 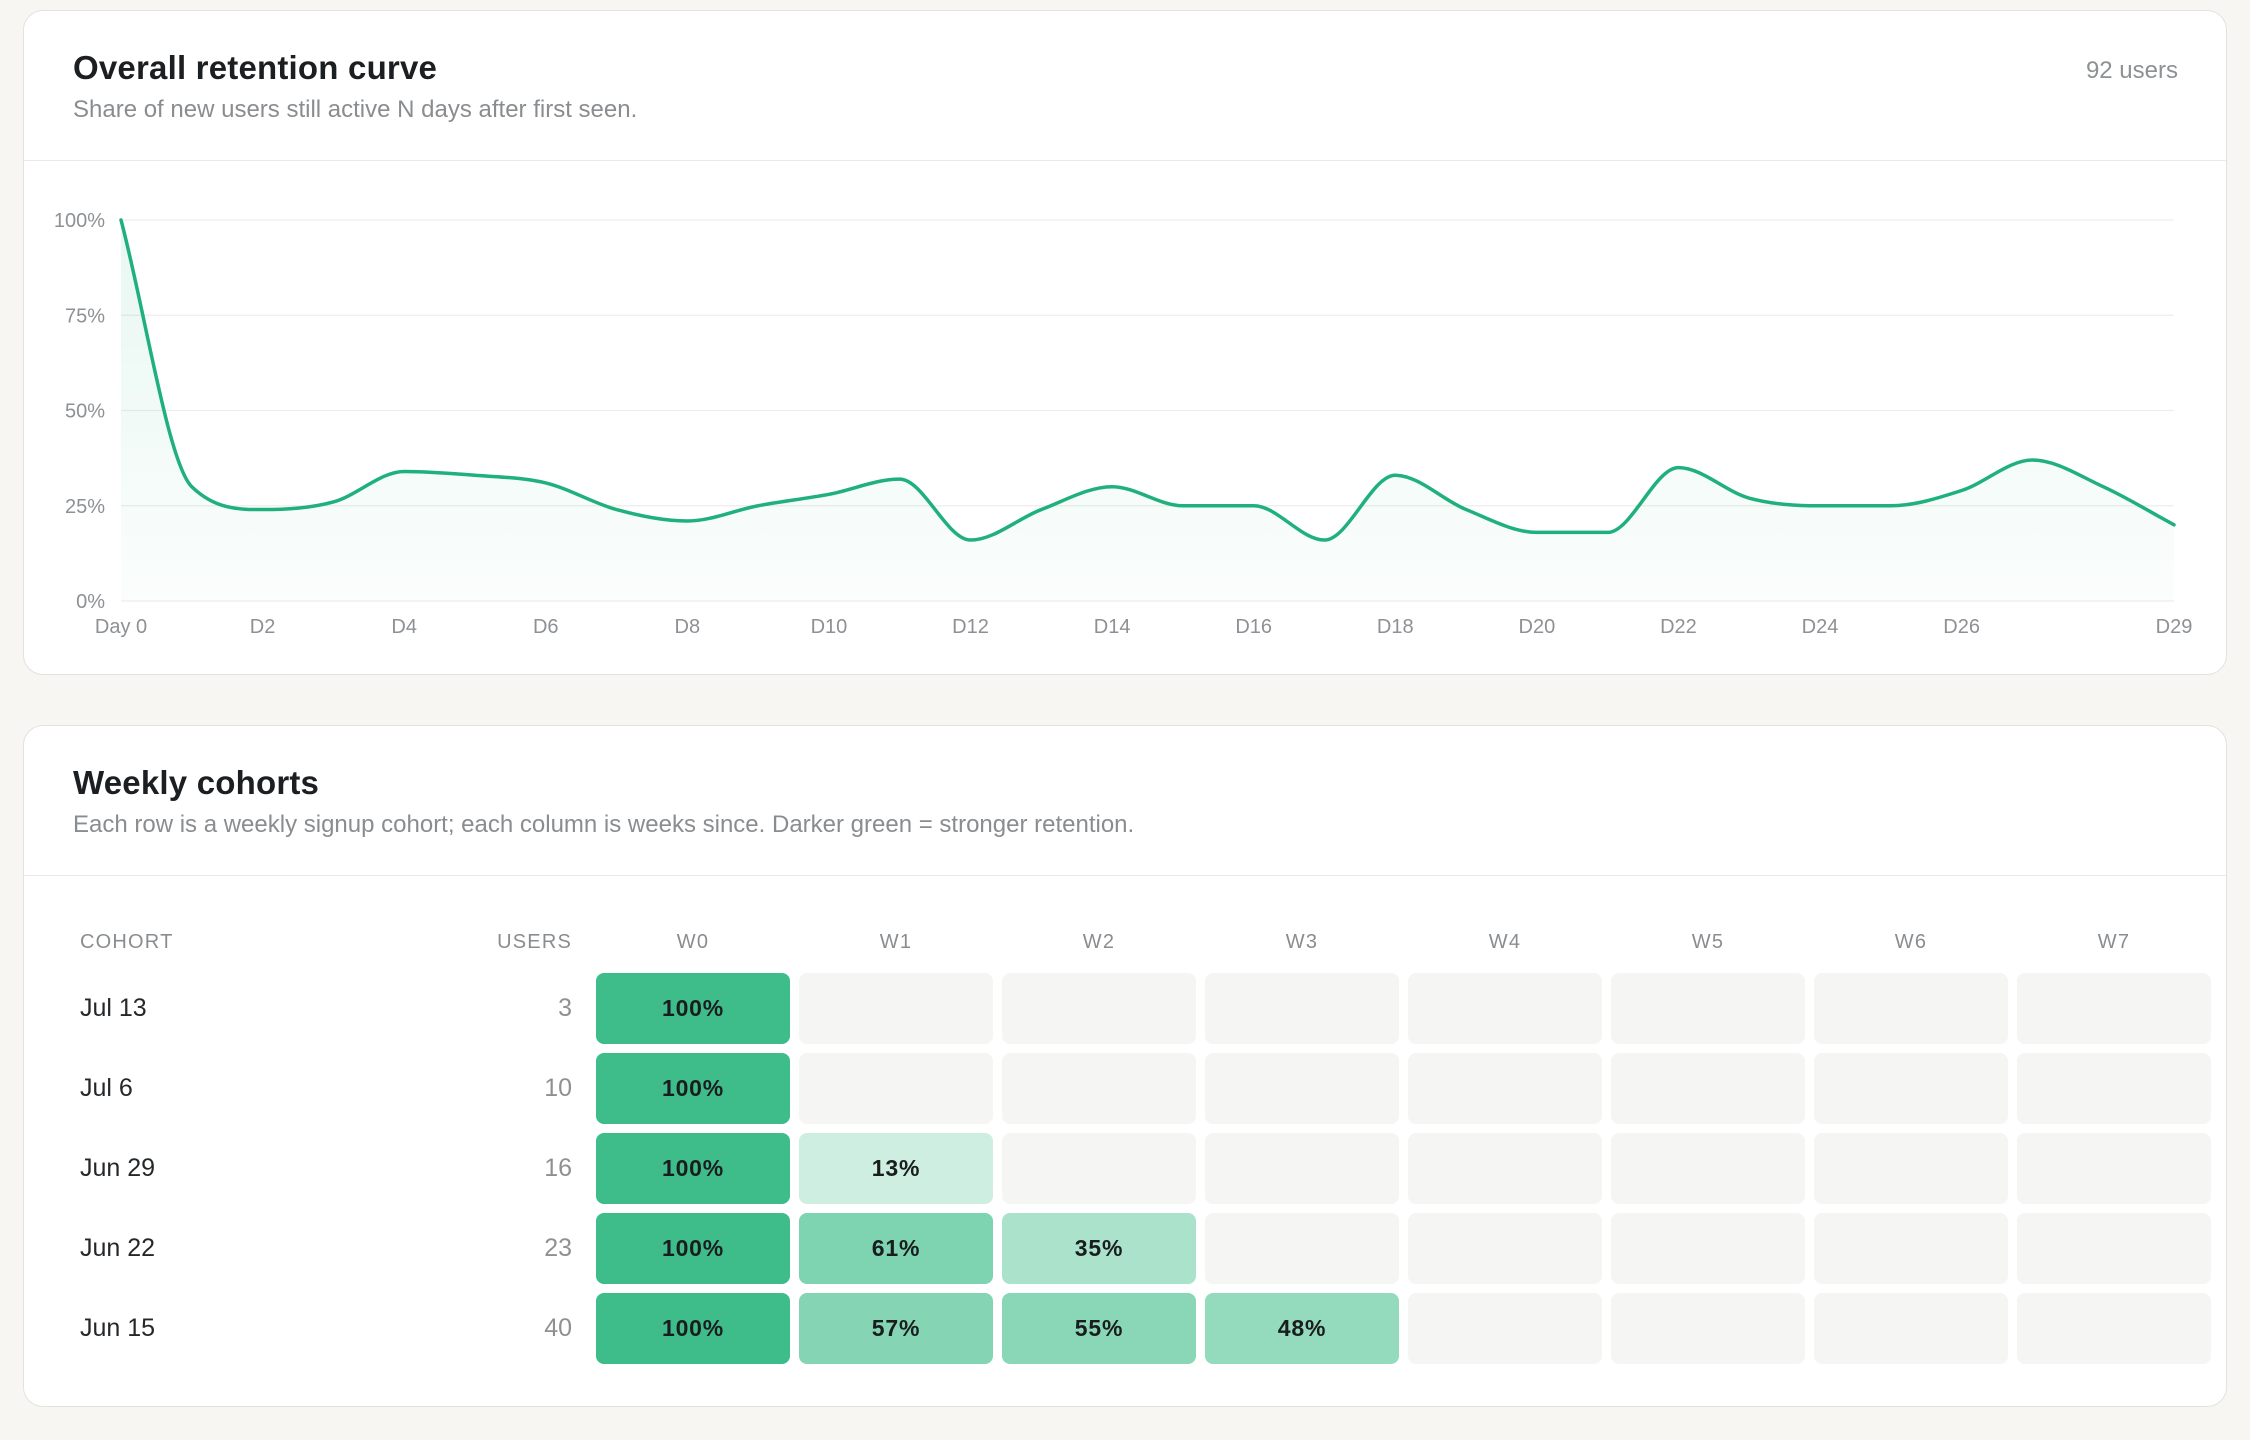 I want to click on user-count: 92 users, so click(x=2131, y=70).